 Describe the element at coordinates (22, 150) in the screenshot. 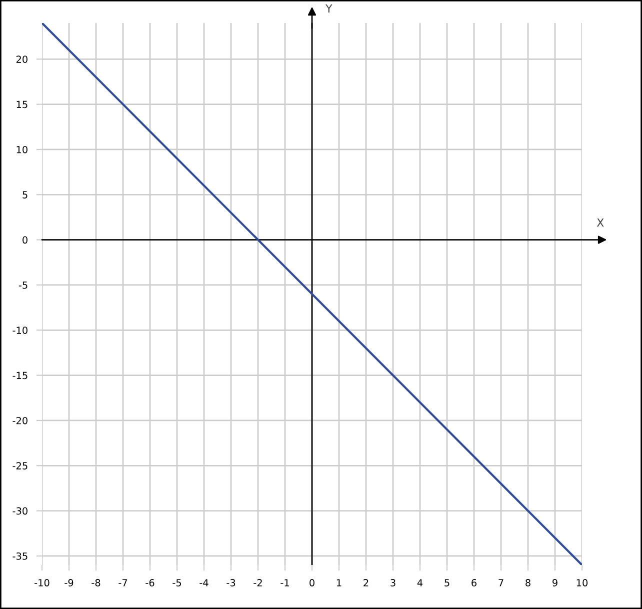

I see `y-tick-label: 10` at that location.